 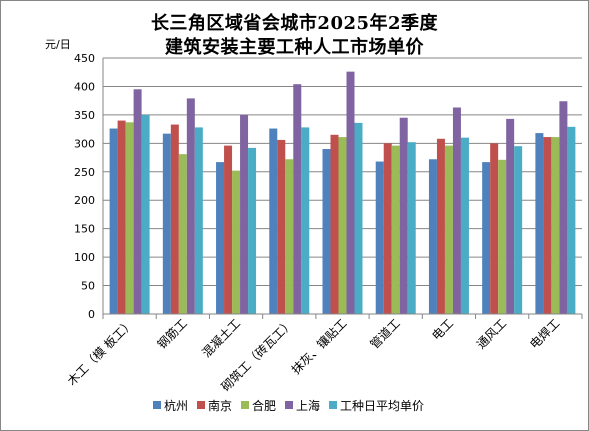 I want to click on y-tick-label: 250, so click(x=84, y=172).